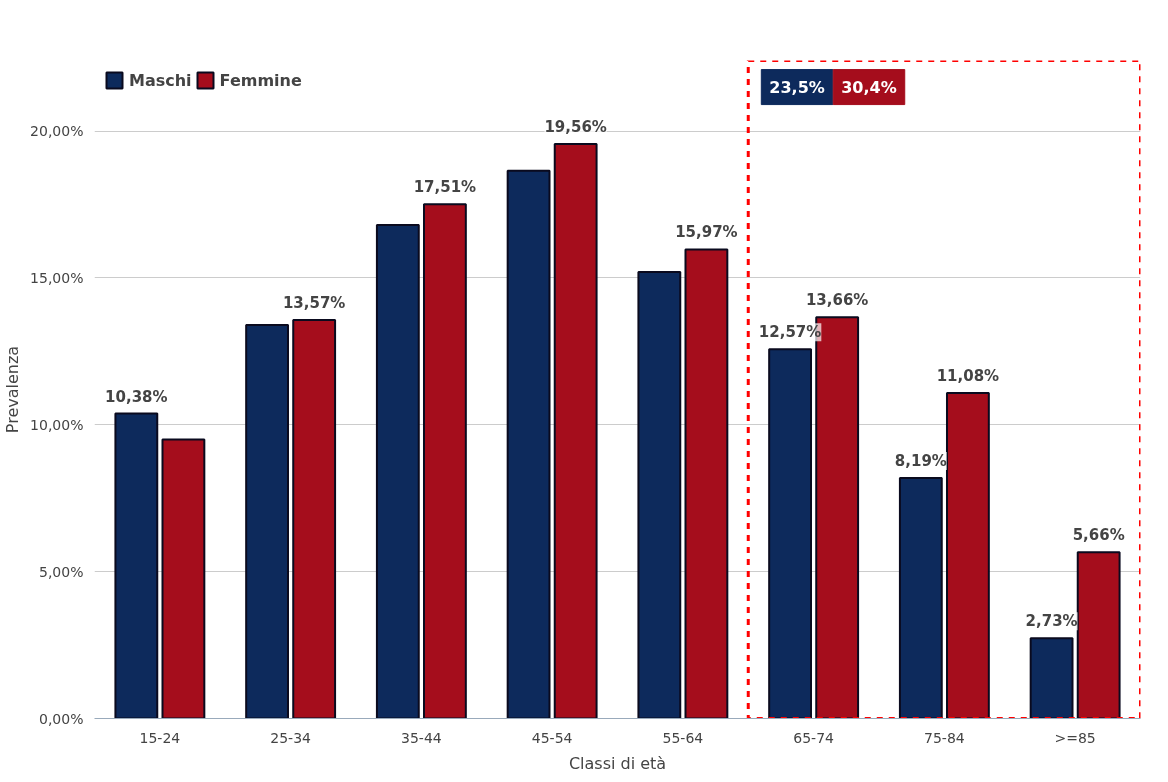  Describe the element at coordinates (920, 460) in the screenshot. I see `data-label: 8,19%` at that location.